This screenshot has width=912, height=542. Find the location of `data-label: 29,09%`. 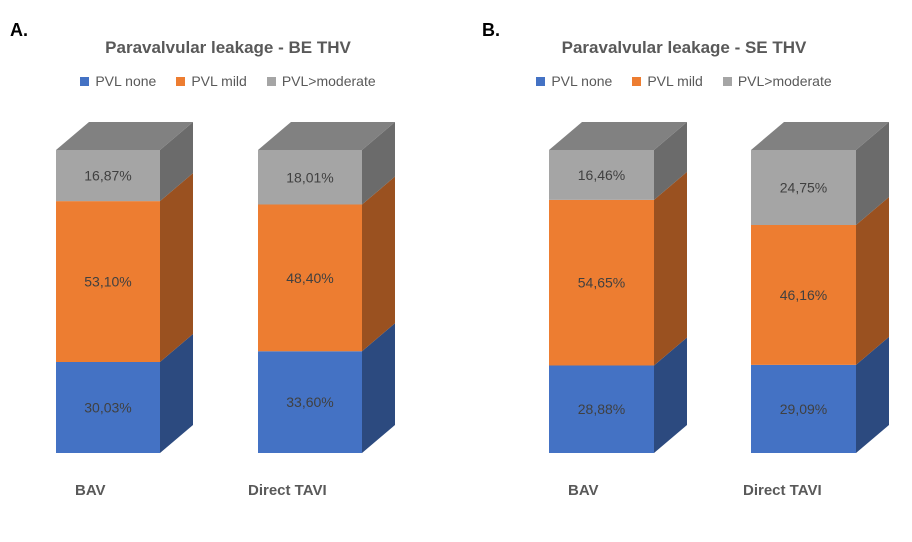

data-label: 29,09% is located at coordinates (803, 409).